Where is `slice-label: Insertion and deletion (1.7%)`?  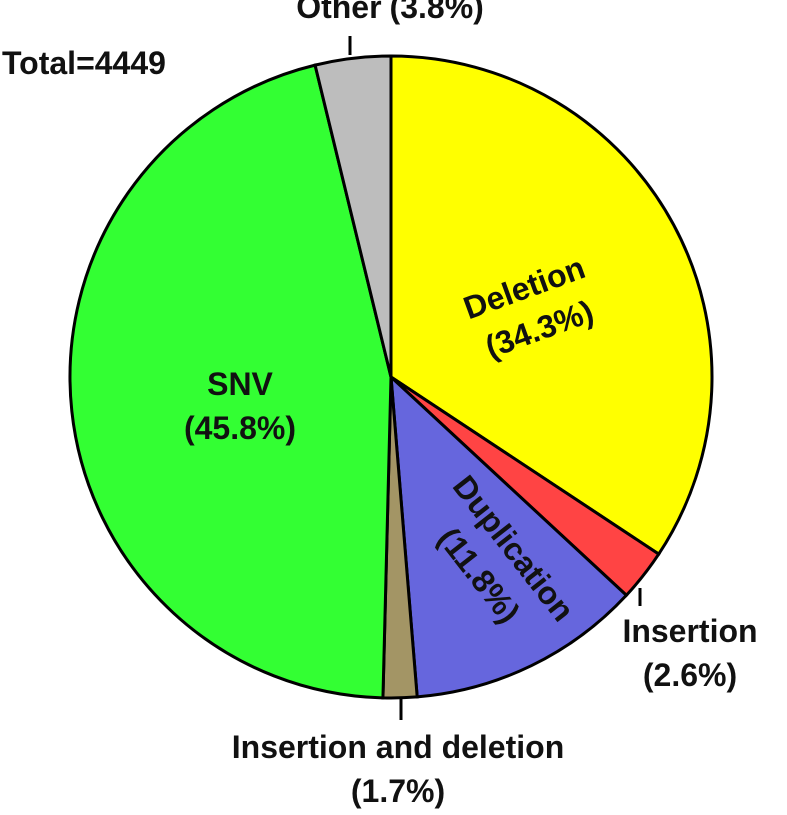
slice-label: Insertion and deletion (1.7%) is located at coordinates (398, 769).